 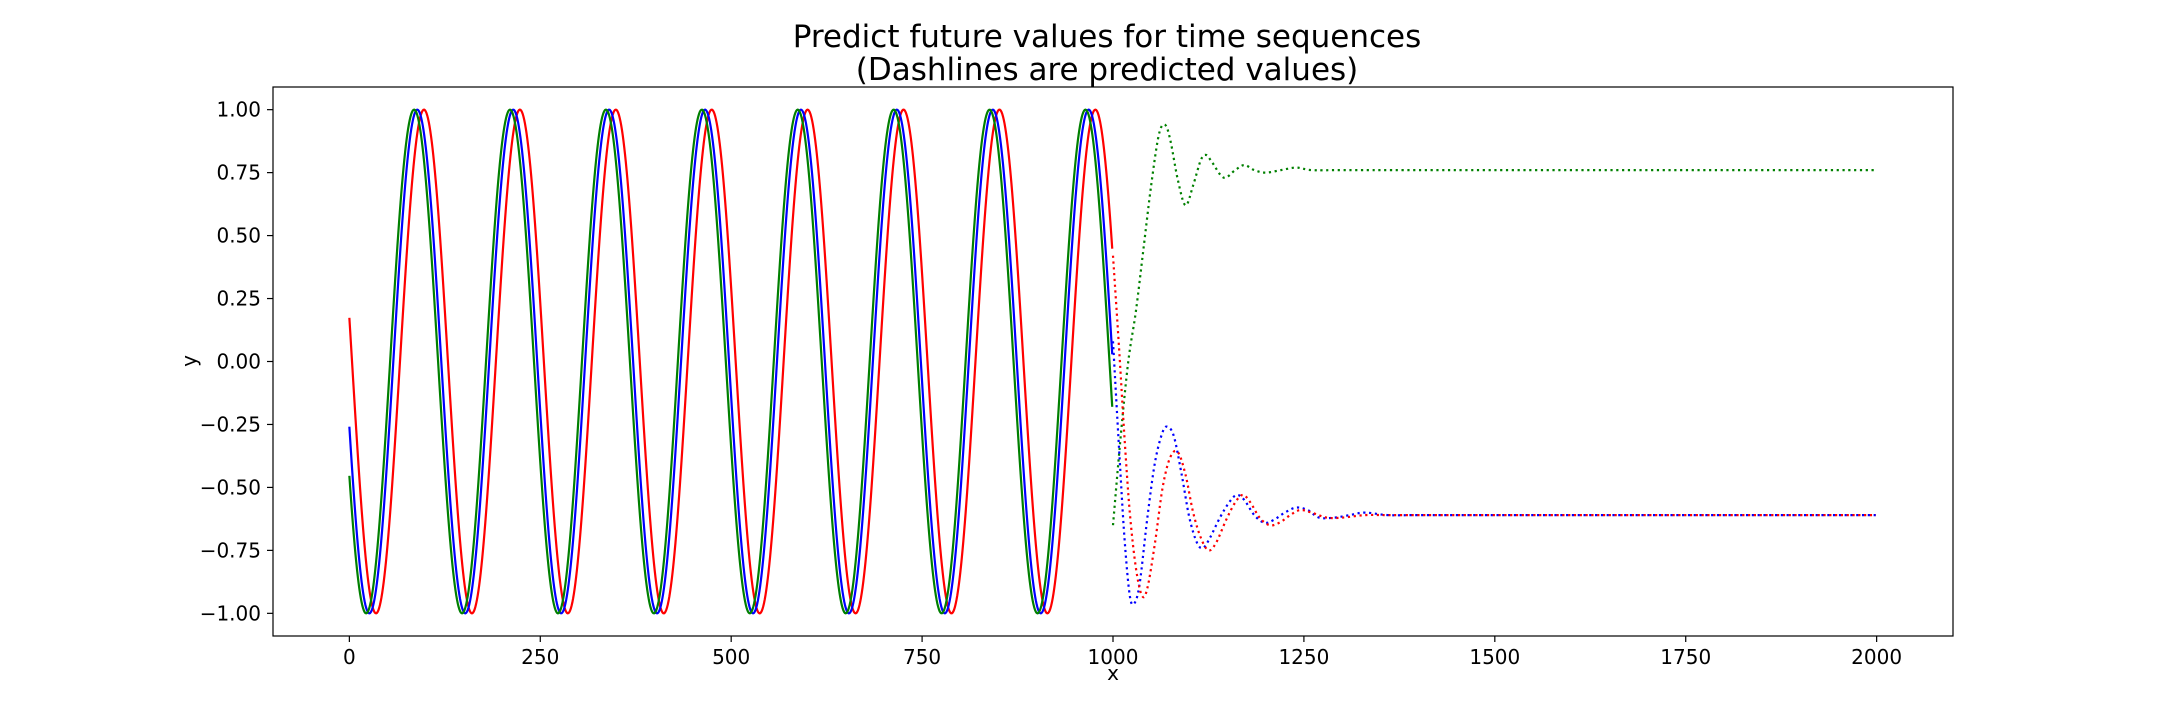 What do you see at coordinates (230, 424) in the screenshot?
I see `y-tick-label: −0.25` at bounding box center [230, 424].